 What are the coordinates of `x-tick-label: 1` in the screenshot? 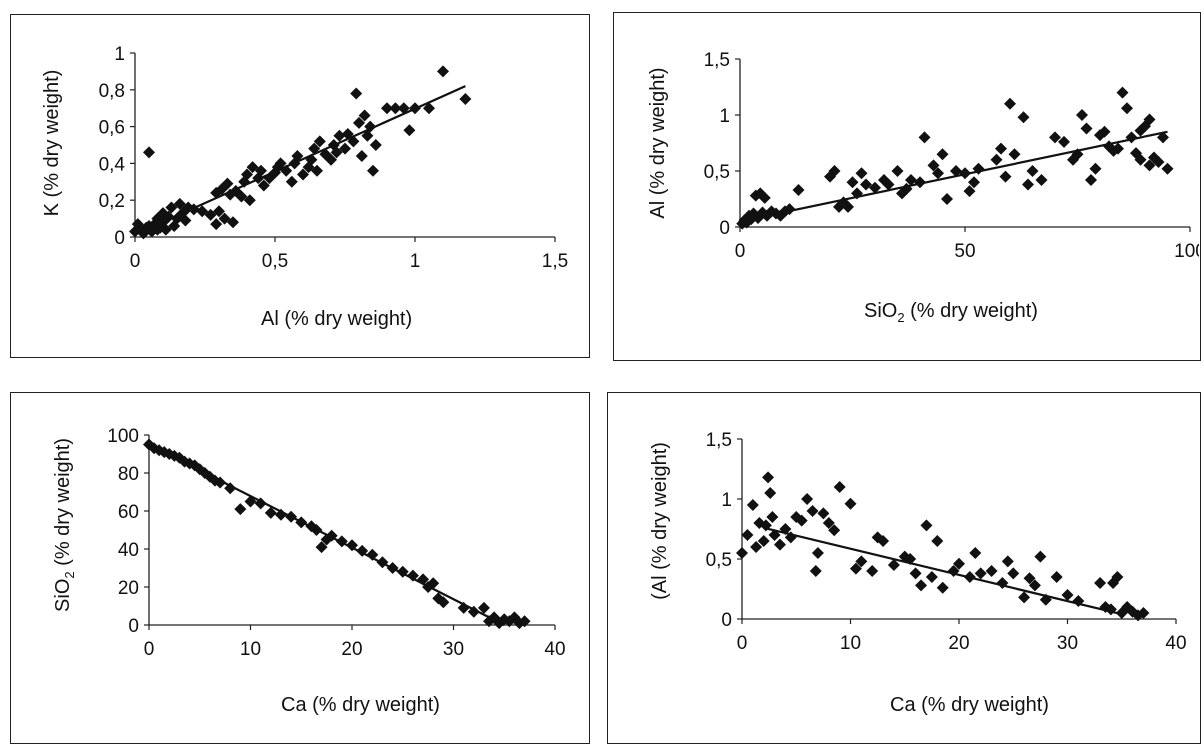 It's located at (415, 261).